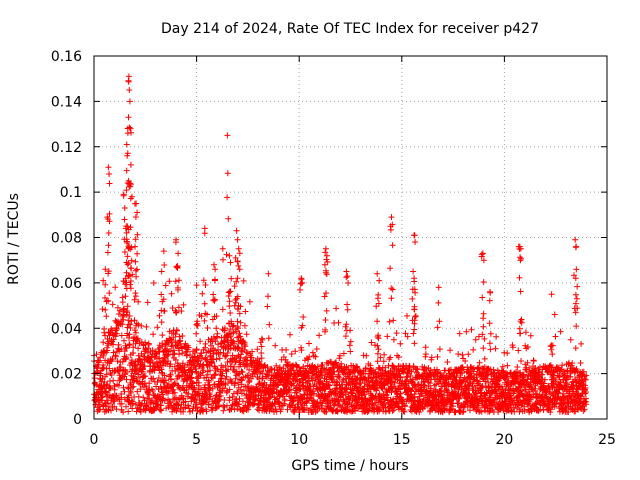  What do you see at coordinates (66, 284) in the screenshot?
I see `y-tick-label: 0.06` at bounding box center [66, 284].